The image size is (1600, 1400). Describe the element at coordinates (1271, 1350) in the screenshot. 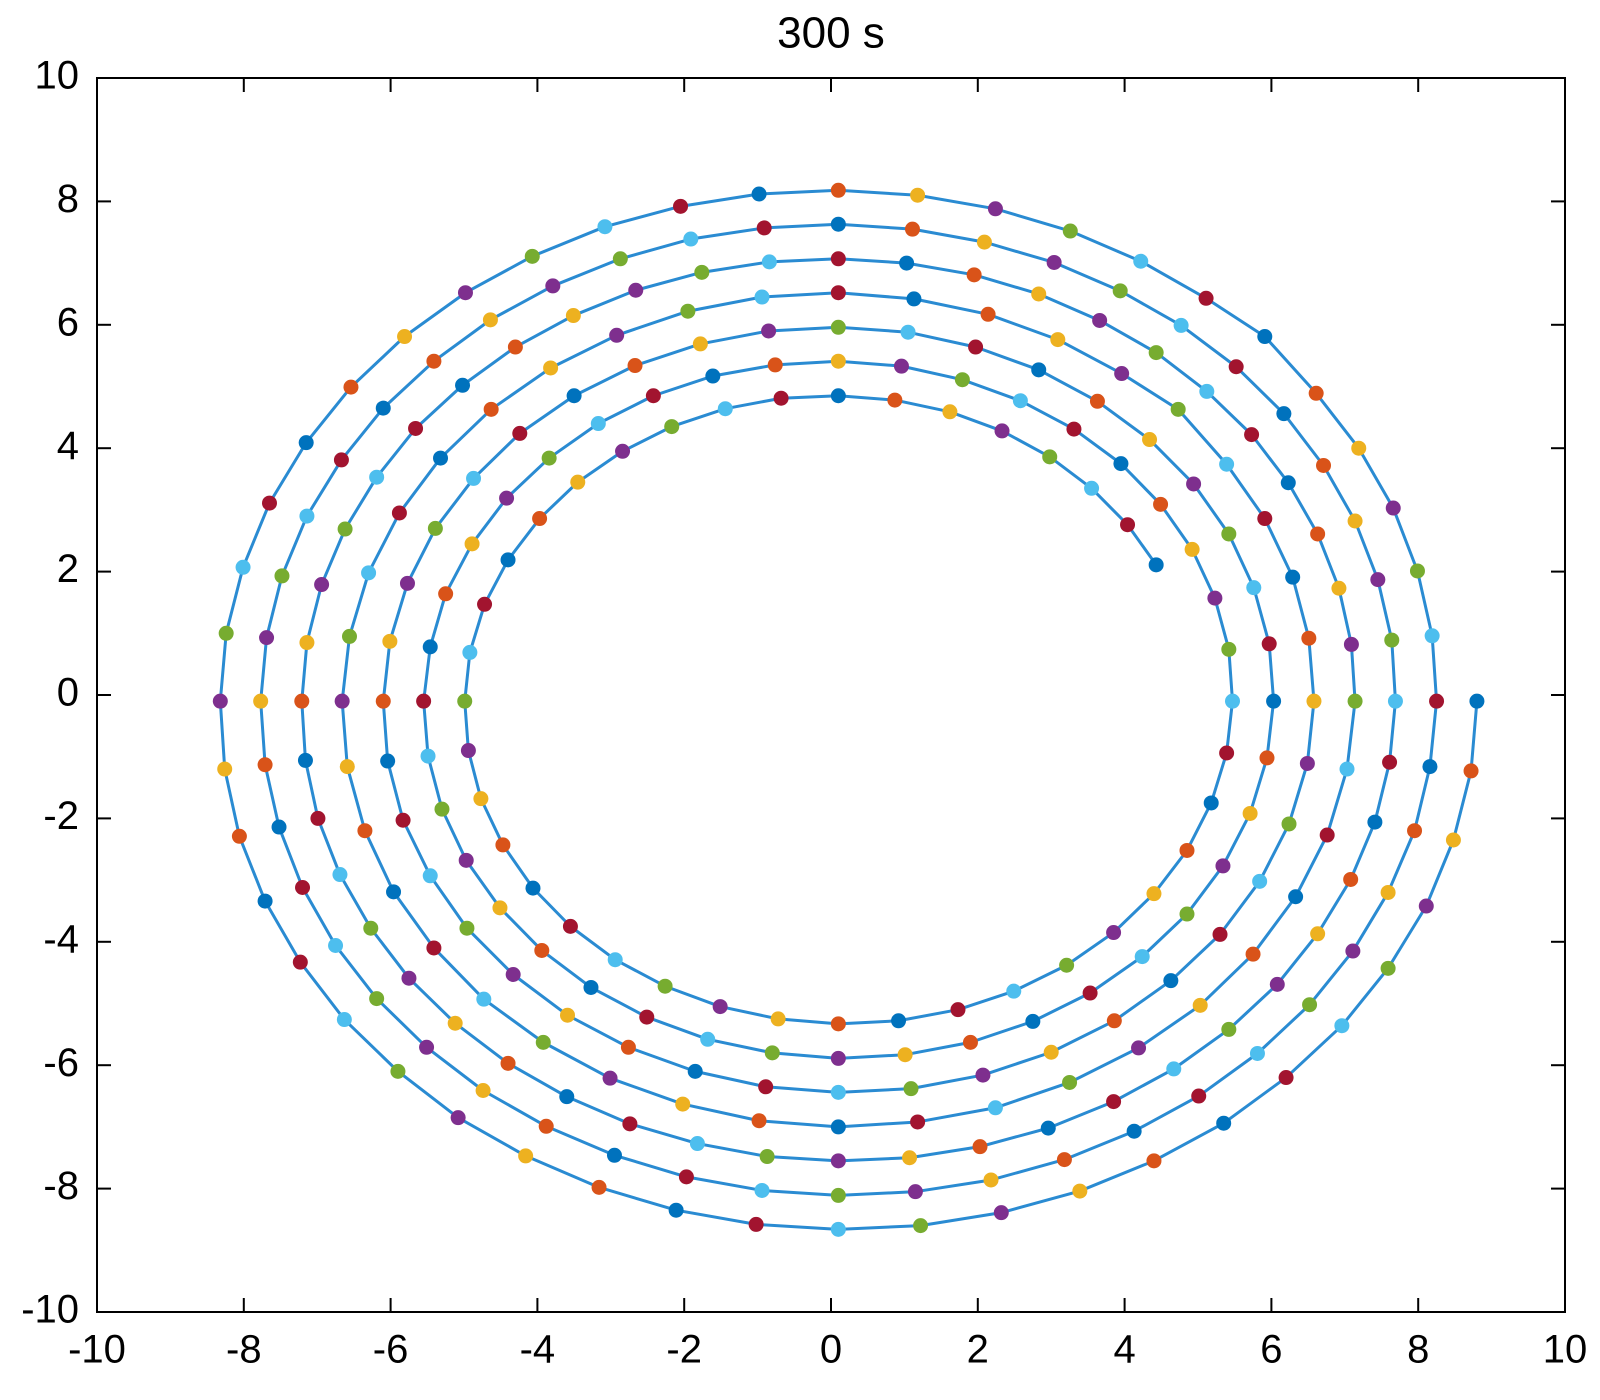

I see `x-tick-label: 6` at that location.